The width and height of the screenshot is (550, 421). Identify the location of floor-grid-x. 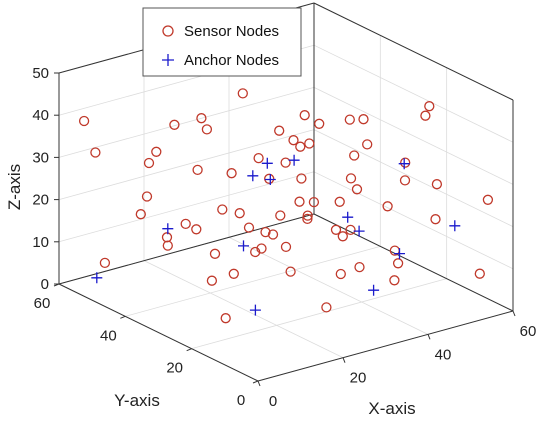
(243, 309).